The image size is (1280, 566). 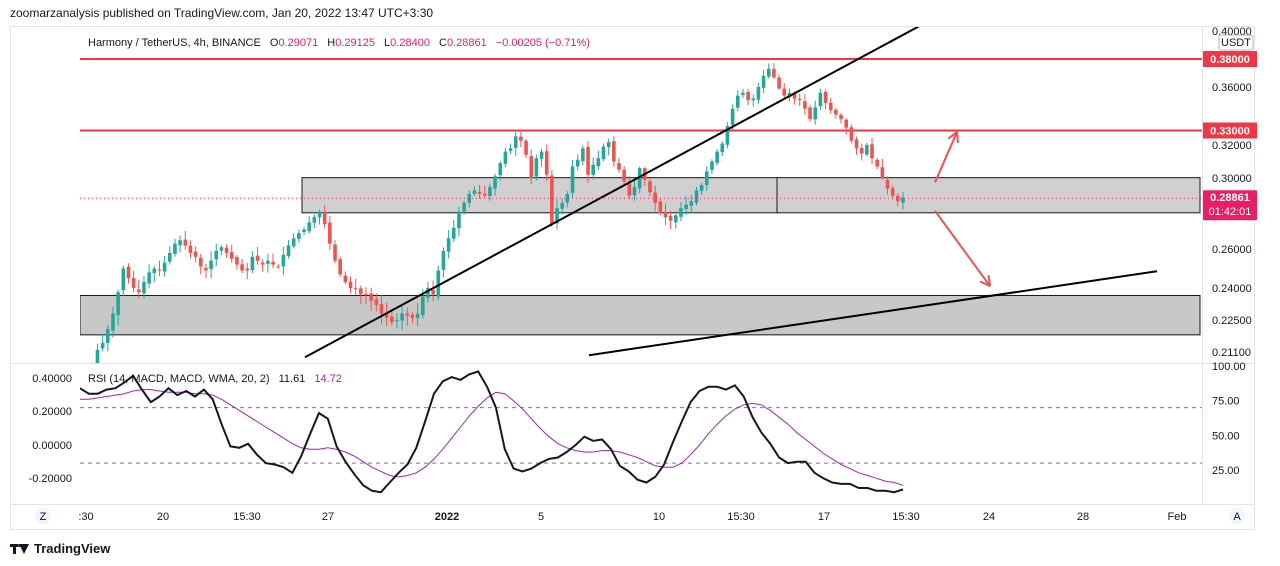 What do you see at coordinates (50, 479) in the screenshot?
I see `rsi-left-axis-tick: -0.20000` at bounding box center [50, 479].